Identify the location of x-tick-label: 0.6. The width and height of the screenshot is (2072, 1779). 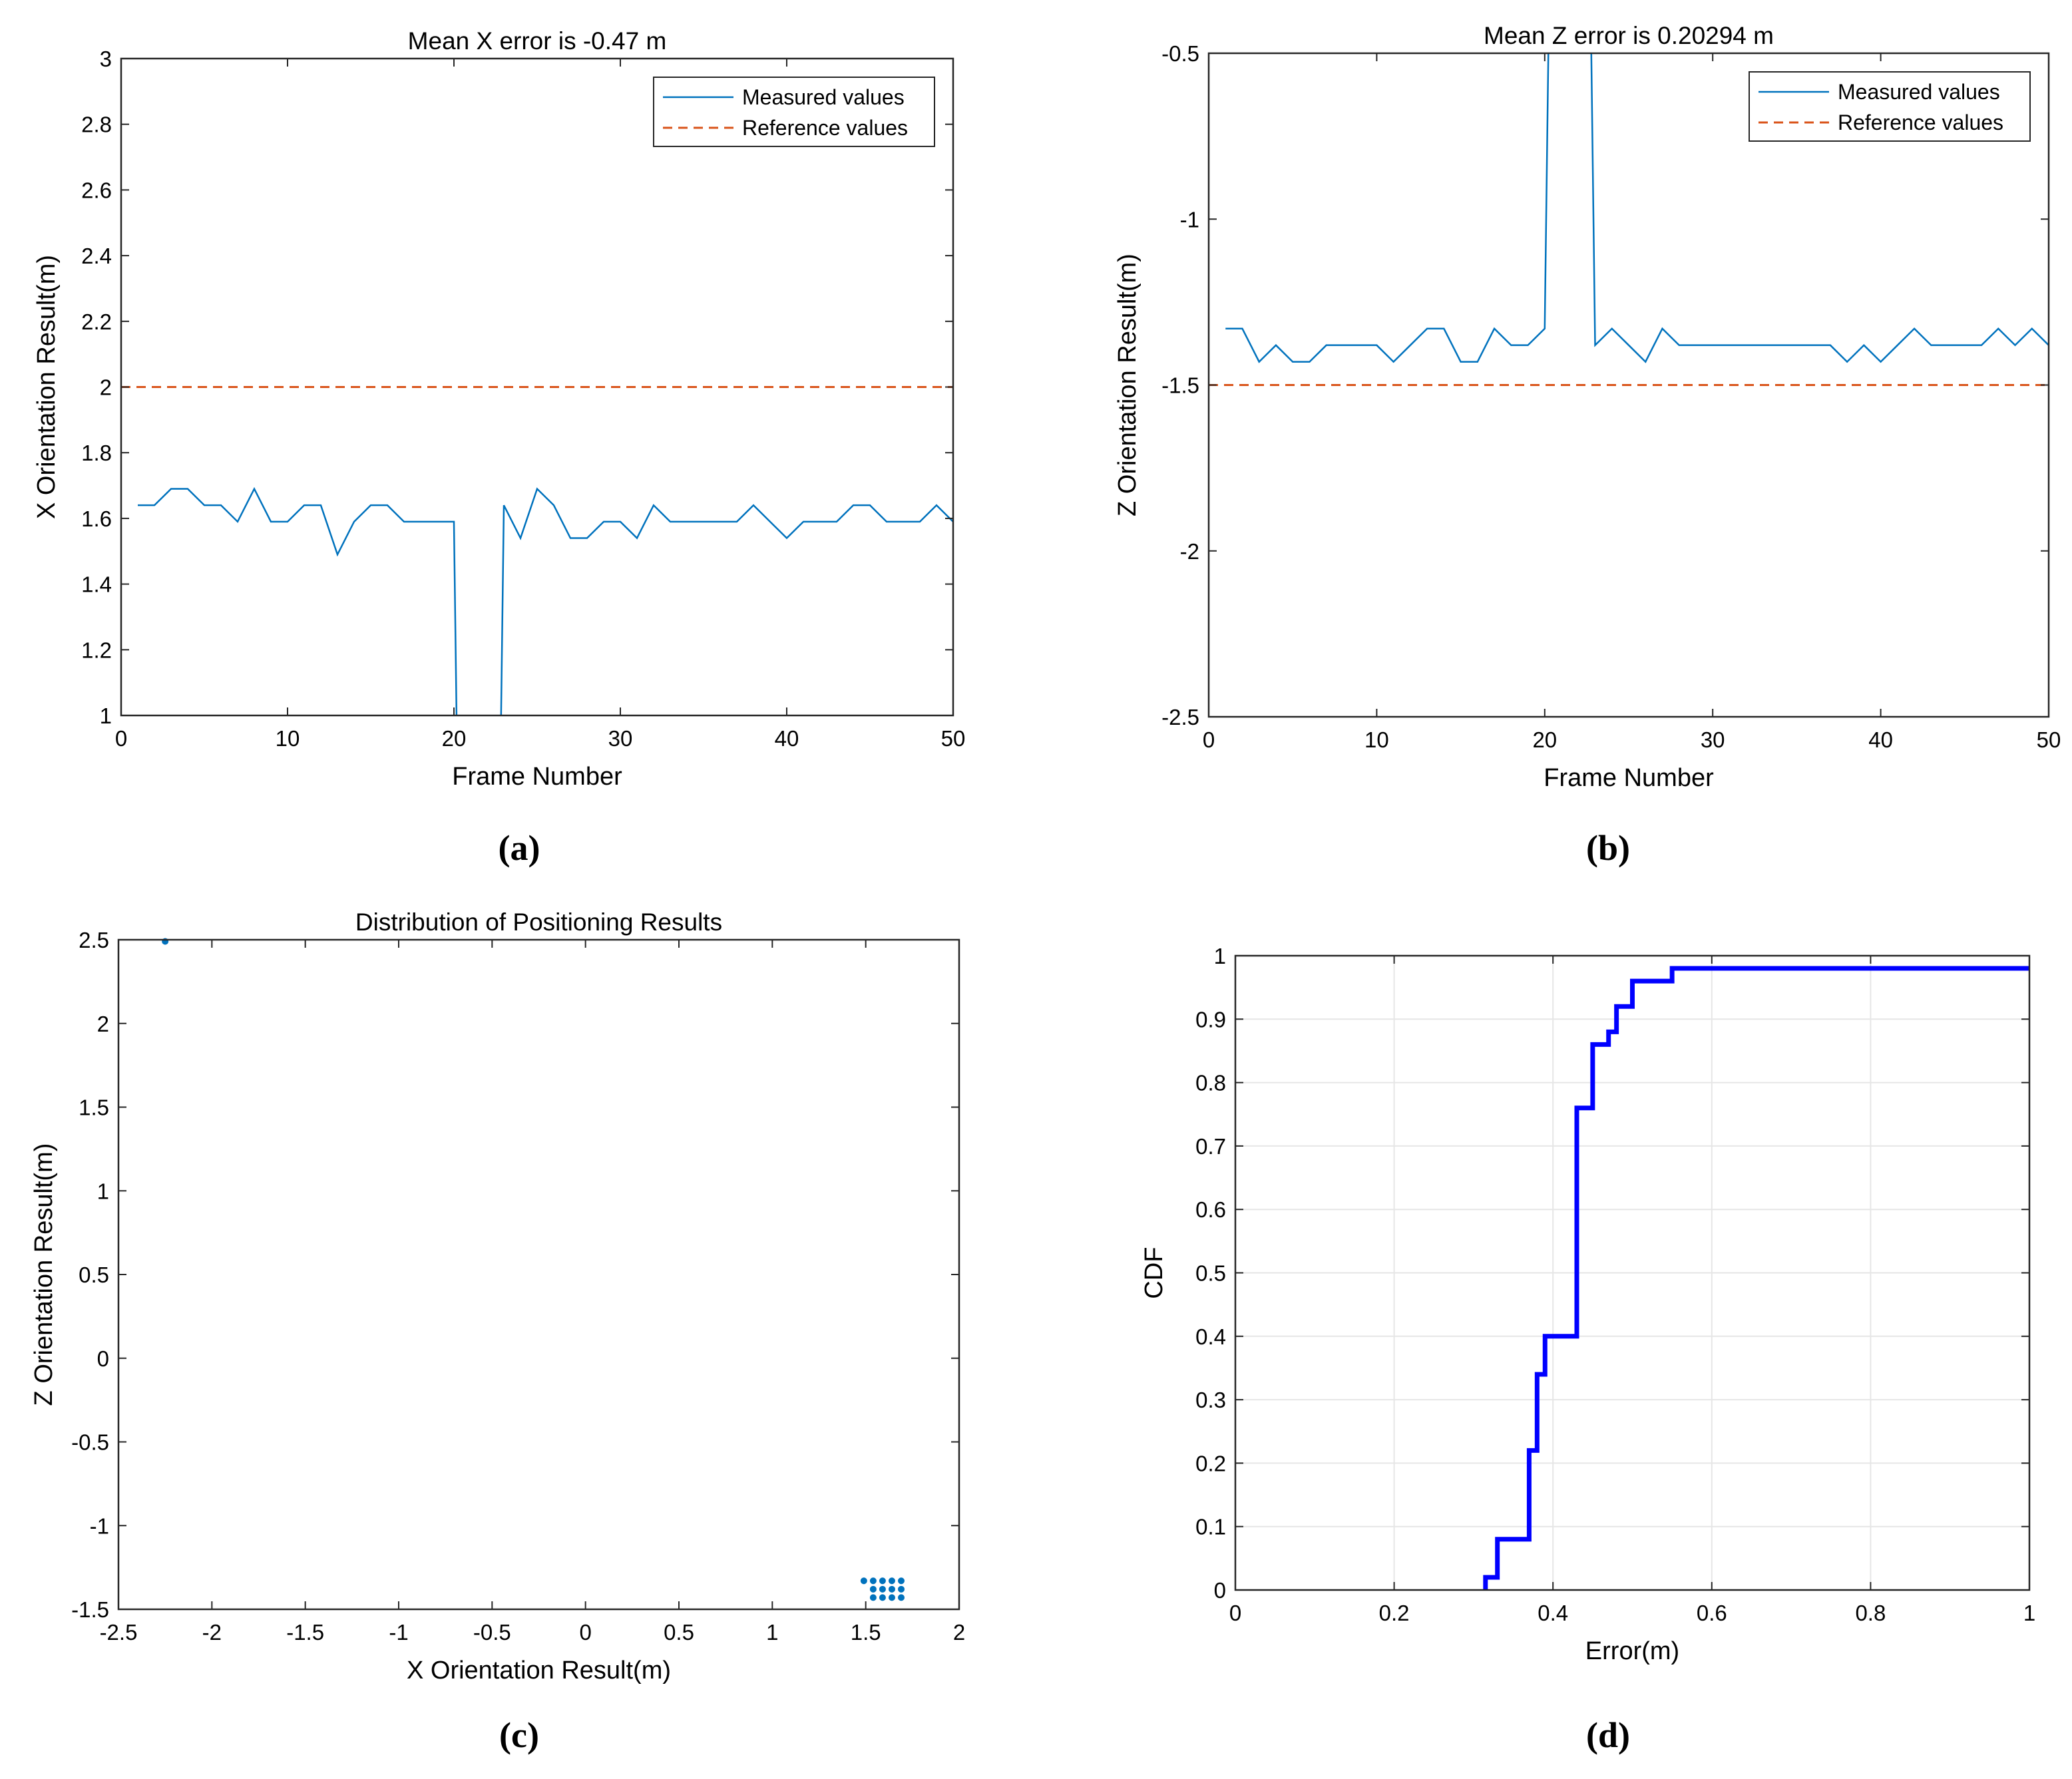
(1712, 1613).